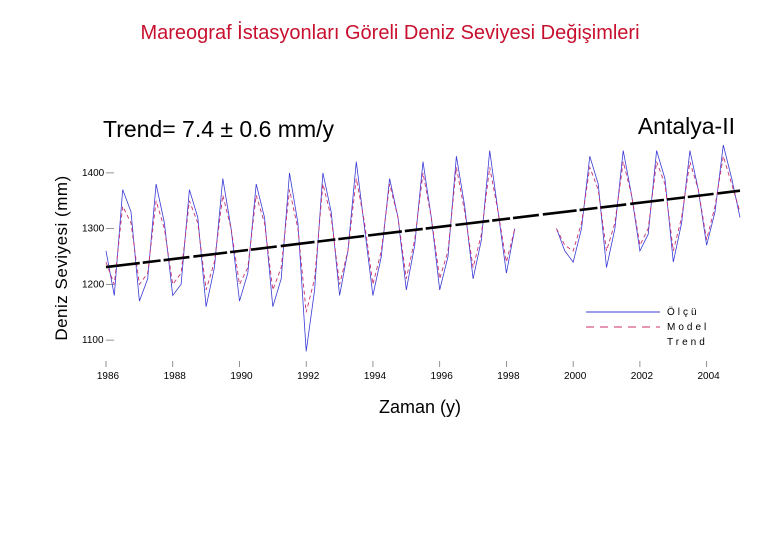  I want to click on legend-model: Model, so click(647, 327).